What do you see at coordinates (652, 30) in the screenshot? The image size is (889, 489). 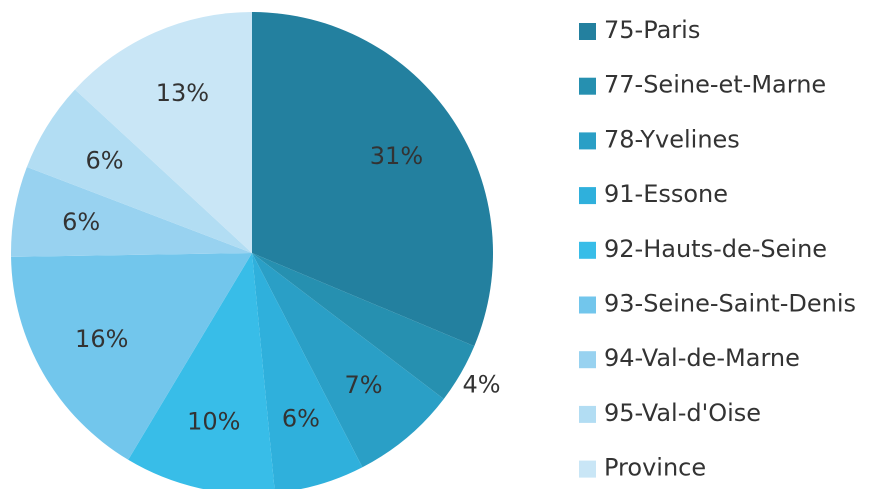 I see `legend-label: 75-Paris` at bounding box center [652, 30].